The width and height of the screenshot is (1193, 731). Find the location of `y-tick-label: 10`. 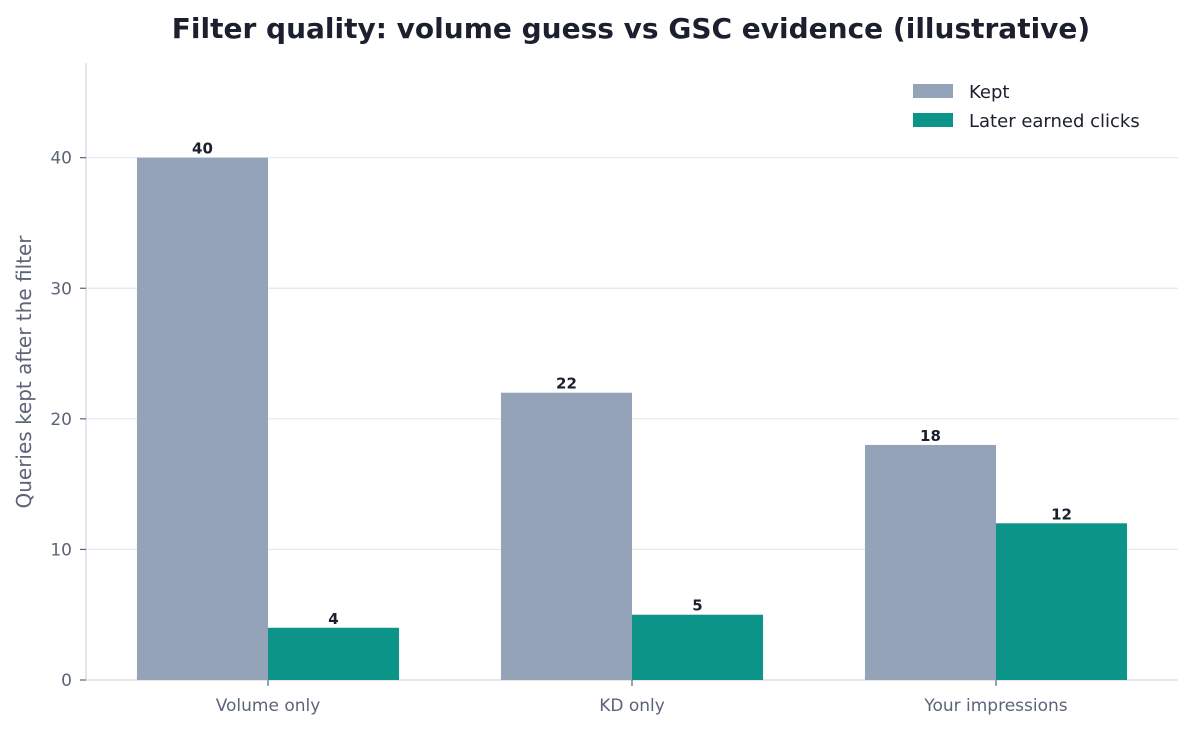

y-tick-label: 10 is located at coordinates (61, 550).